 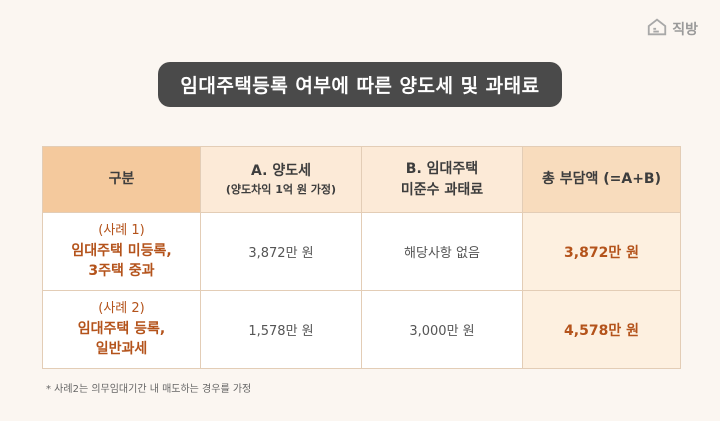 I want to click on cell-total: 3,872만 원, so click(x=601, y=251).